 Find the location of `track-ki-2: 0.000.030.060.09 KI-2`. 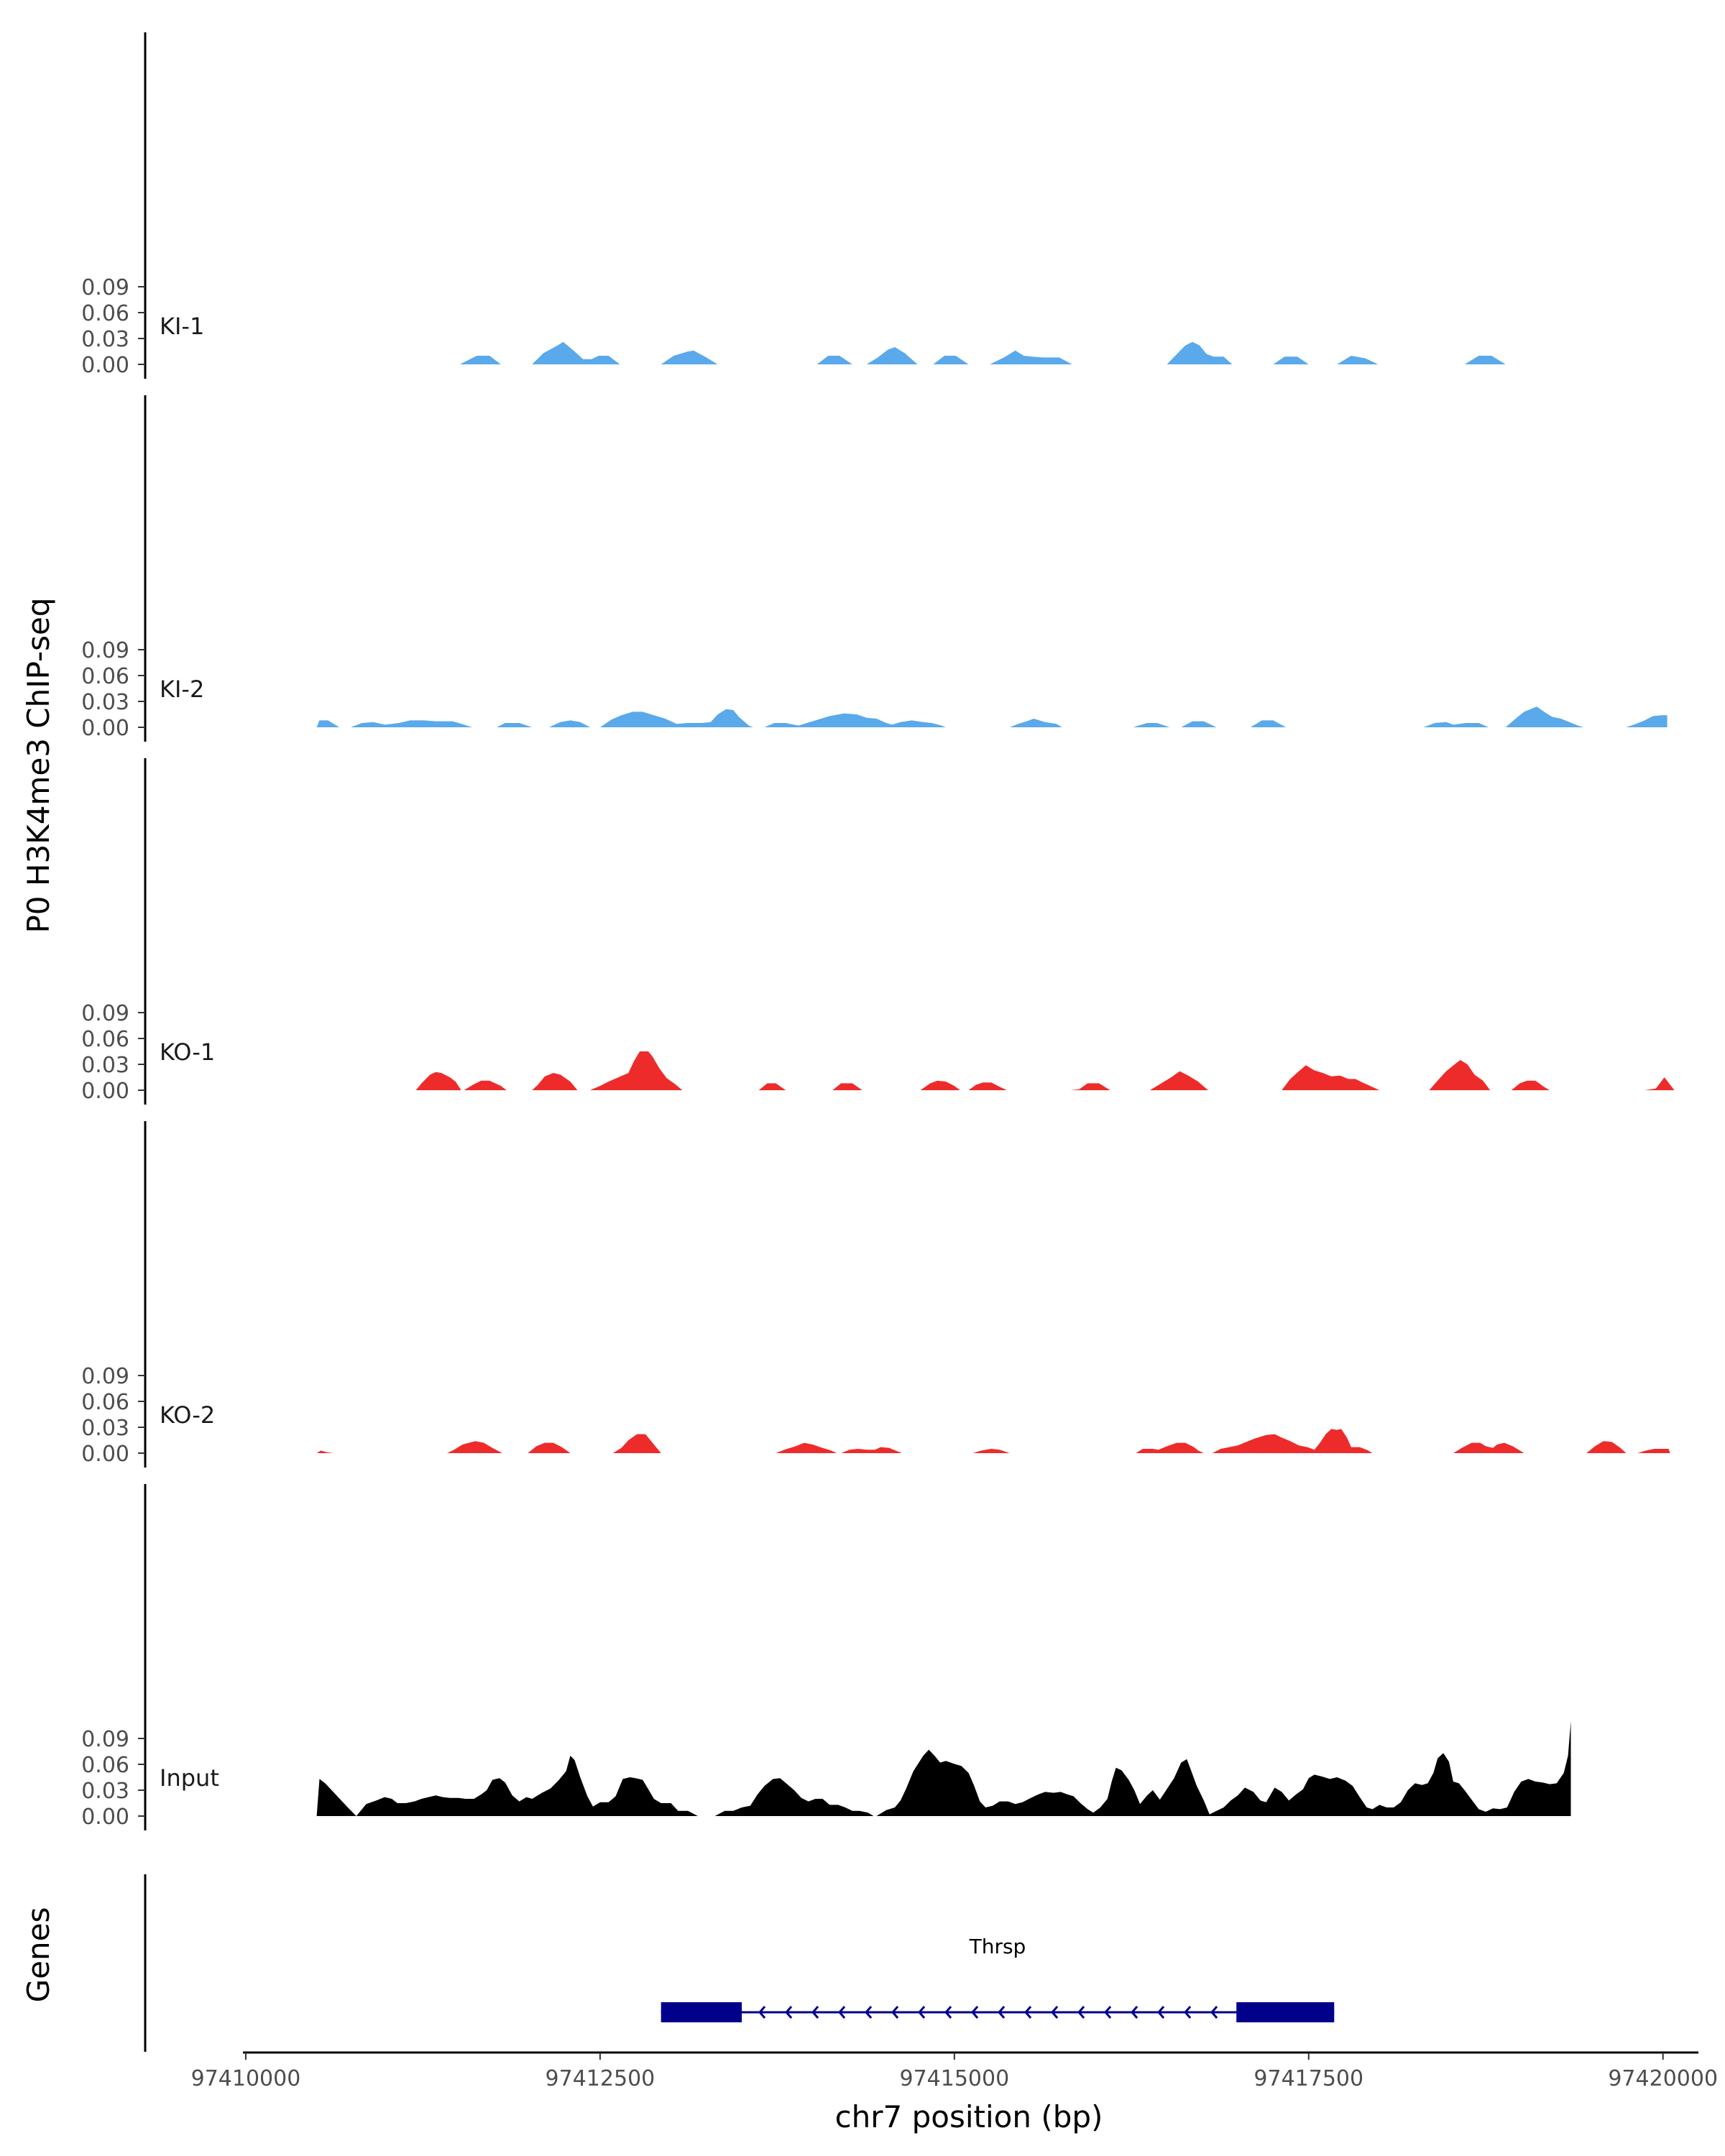

track-ki-2: 0.000.030.060.09 KI-2 is located at coordinates (874, 568).